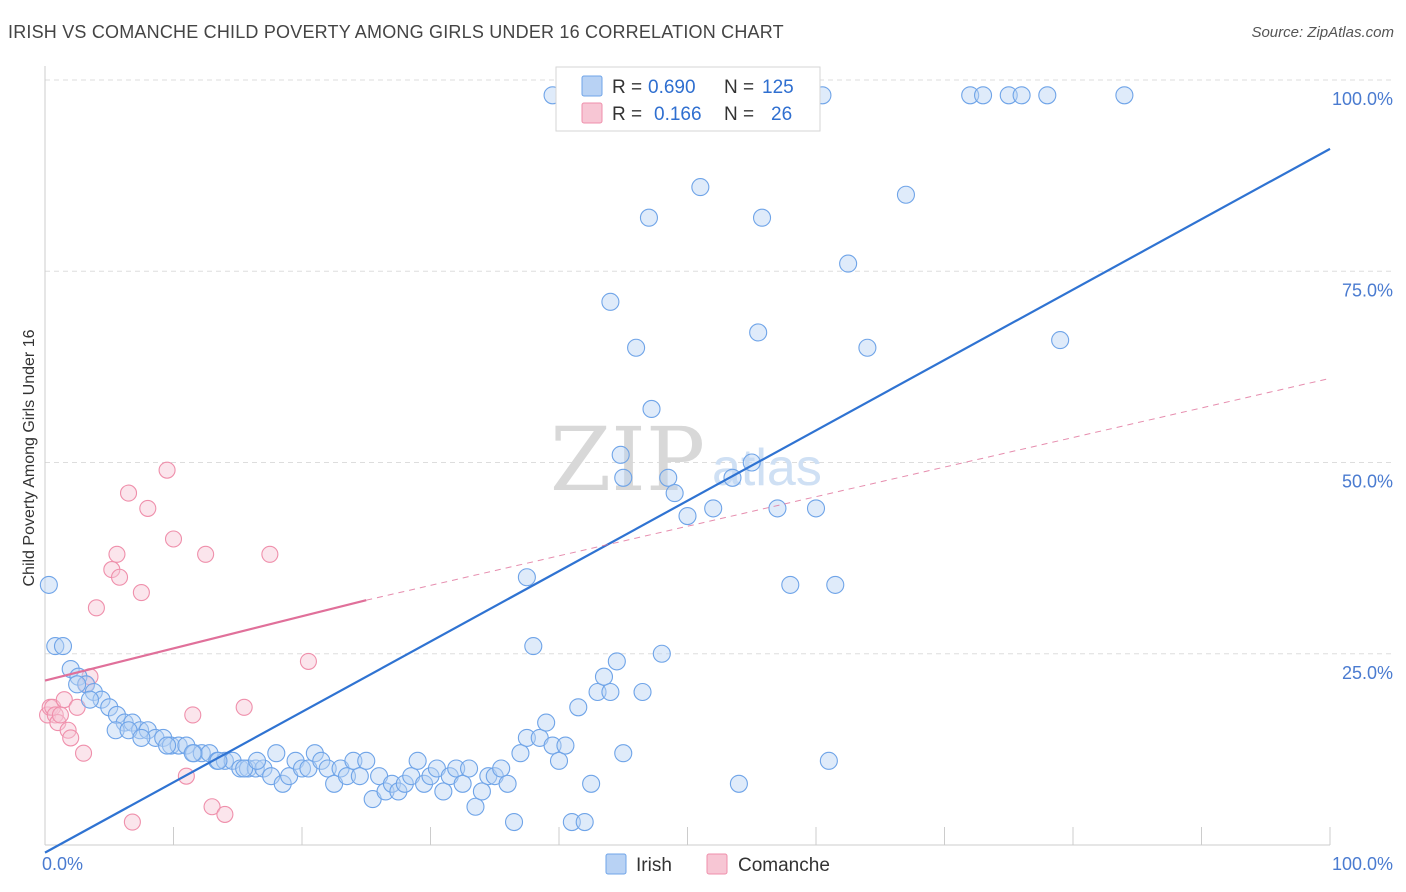 This screenshot has height=892, width=1406. I want to click on source-label: Source: ZipAtlas.com, so click(1322, 32).